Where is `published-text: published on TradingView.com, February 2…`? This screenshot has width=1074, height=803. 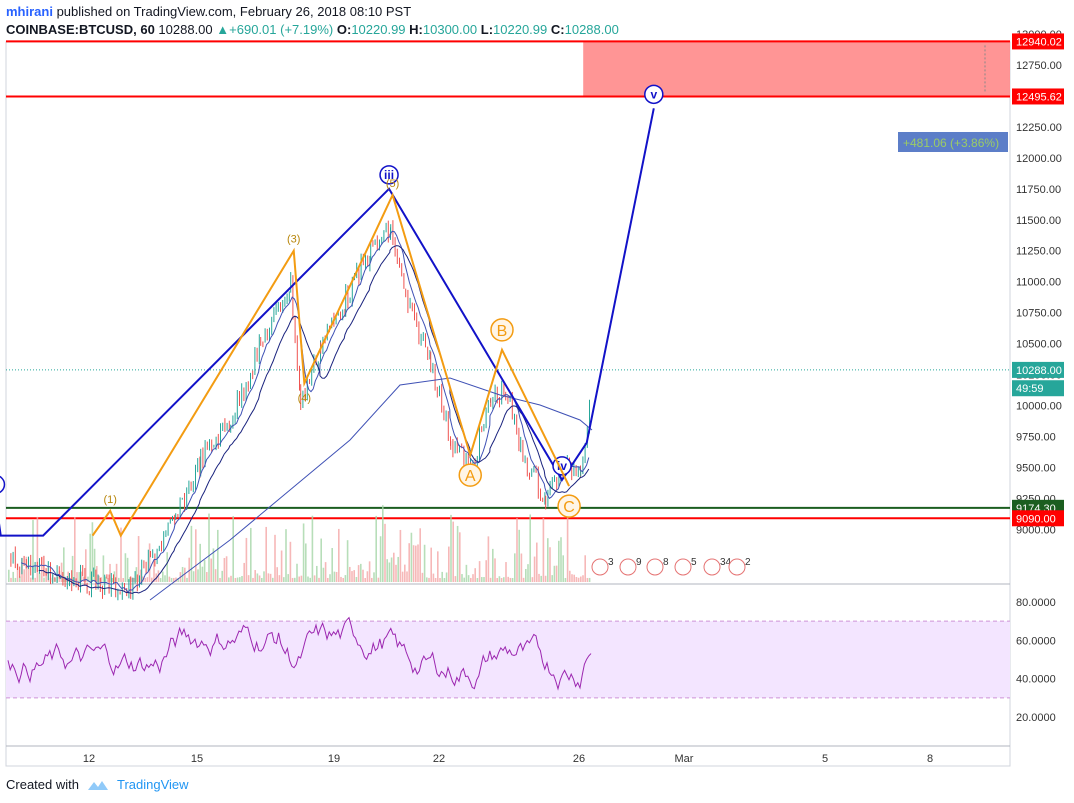 published-text: published on TradingView.com, February 2… is located at coordinates (232, 11).